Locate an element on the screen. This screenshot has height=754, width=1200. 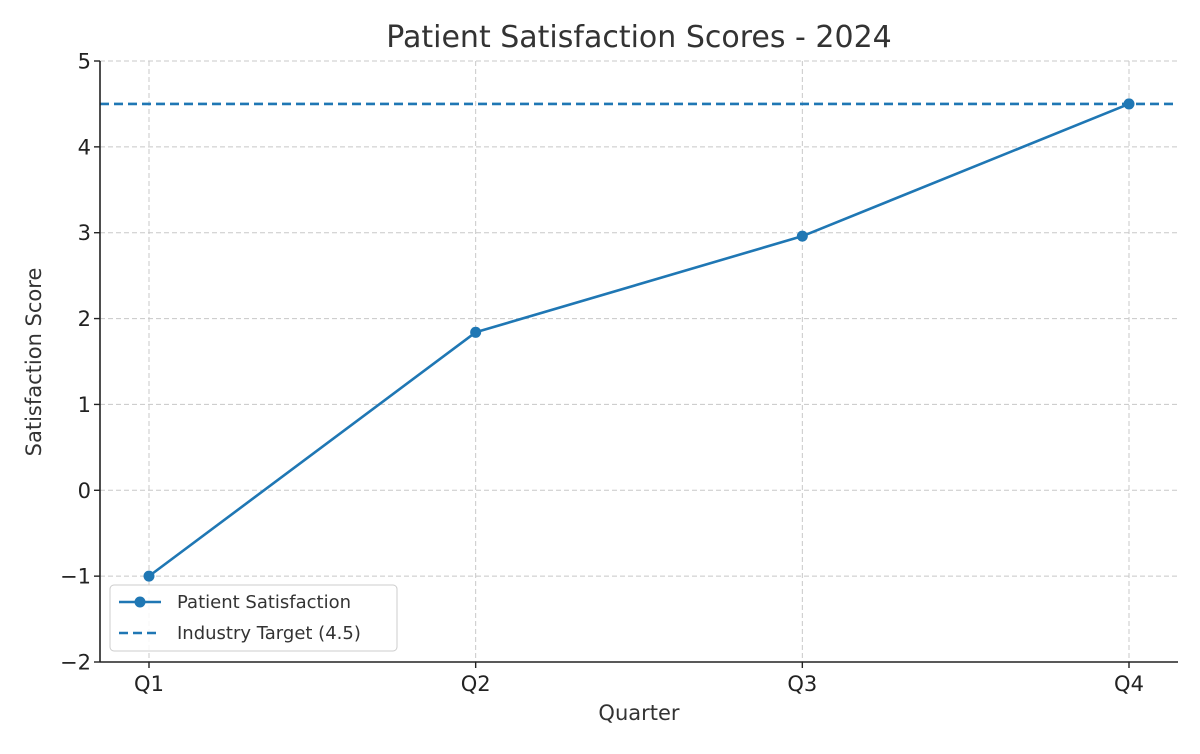
x-tick-label: Q3 is located at coordinates (802, 684).